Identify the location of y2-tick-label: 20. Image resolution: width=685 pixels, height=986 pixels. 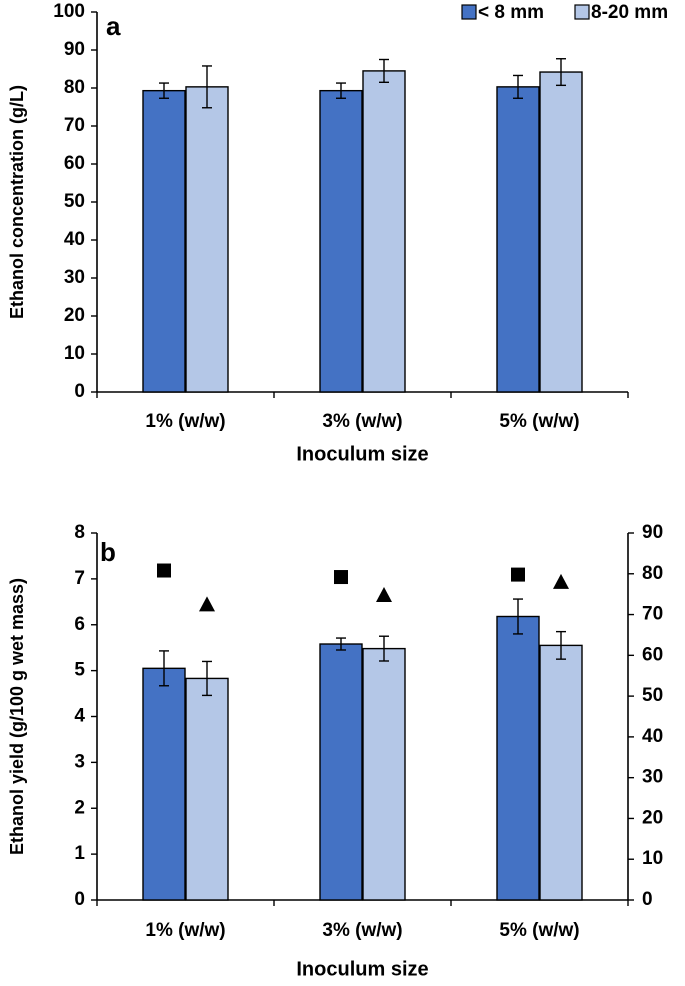
(652, 817).